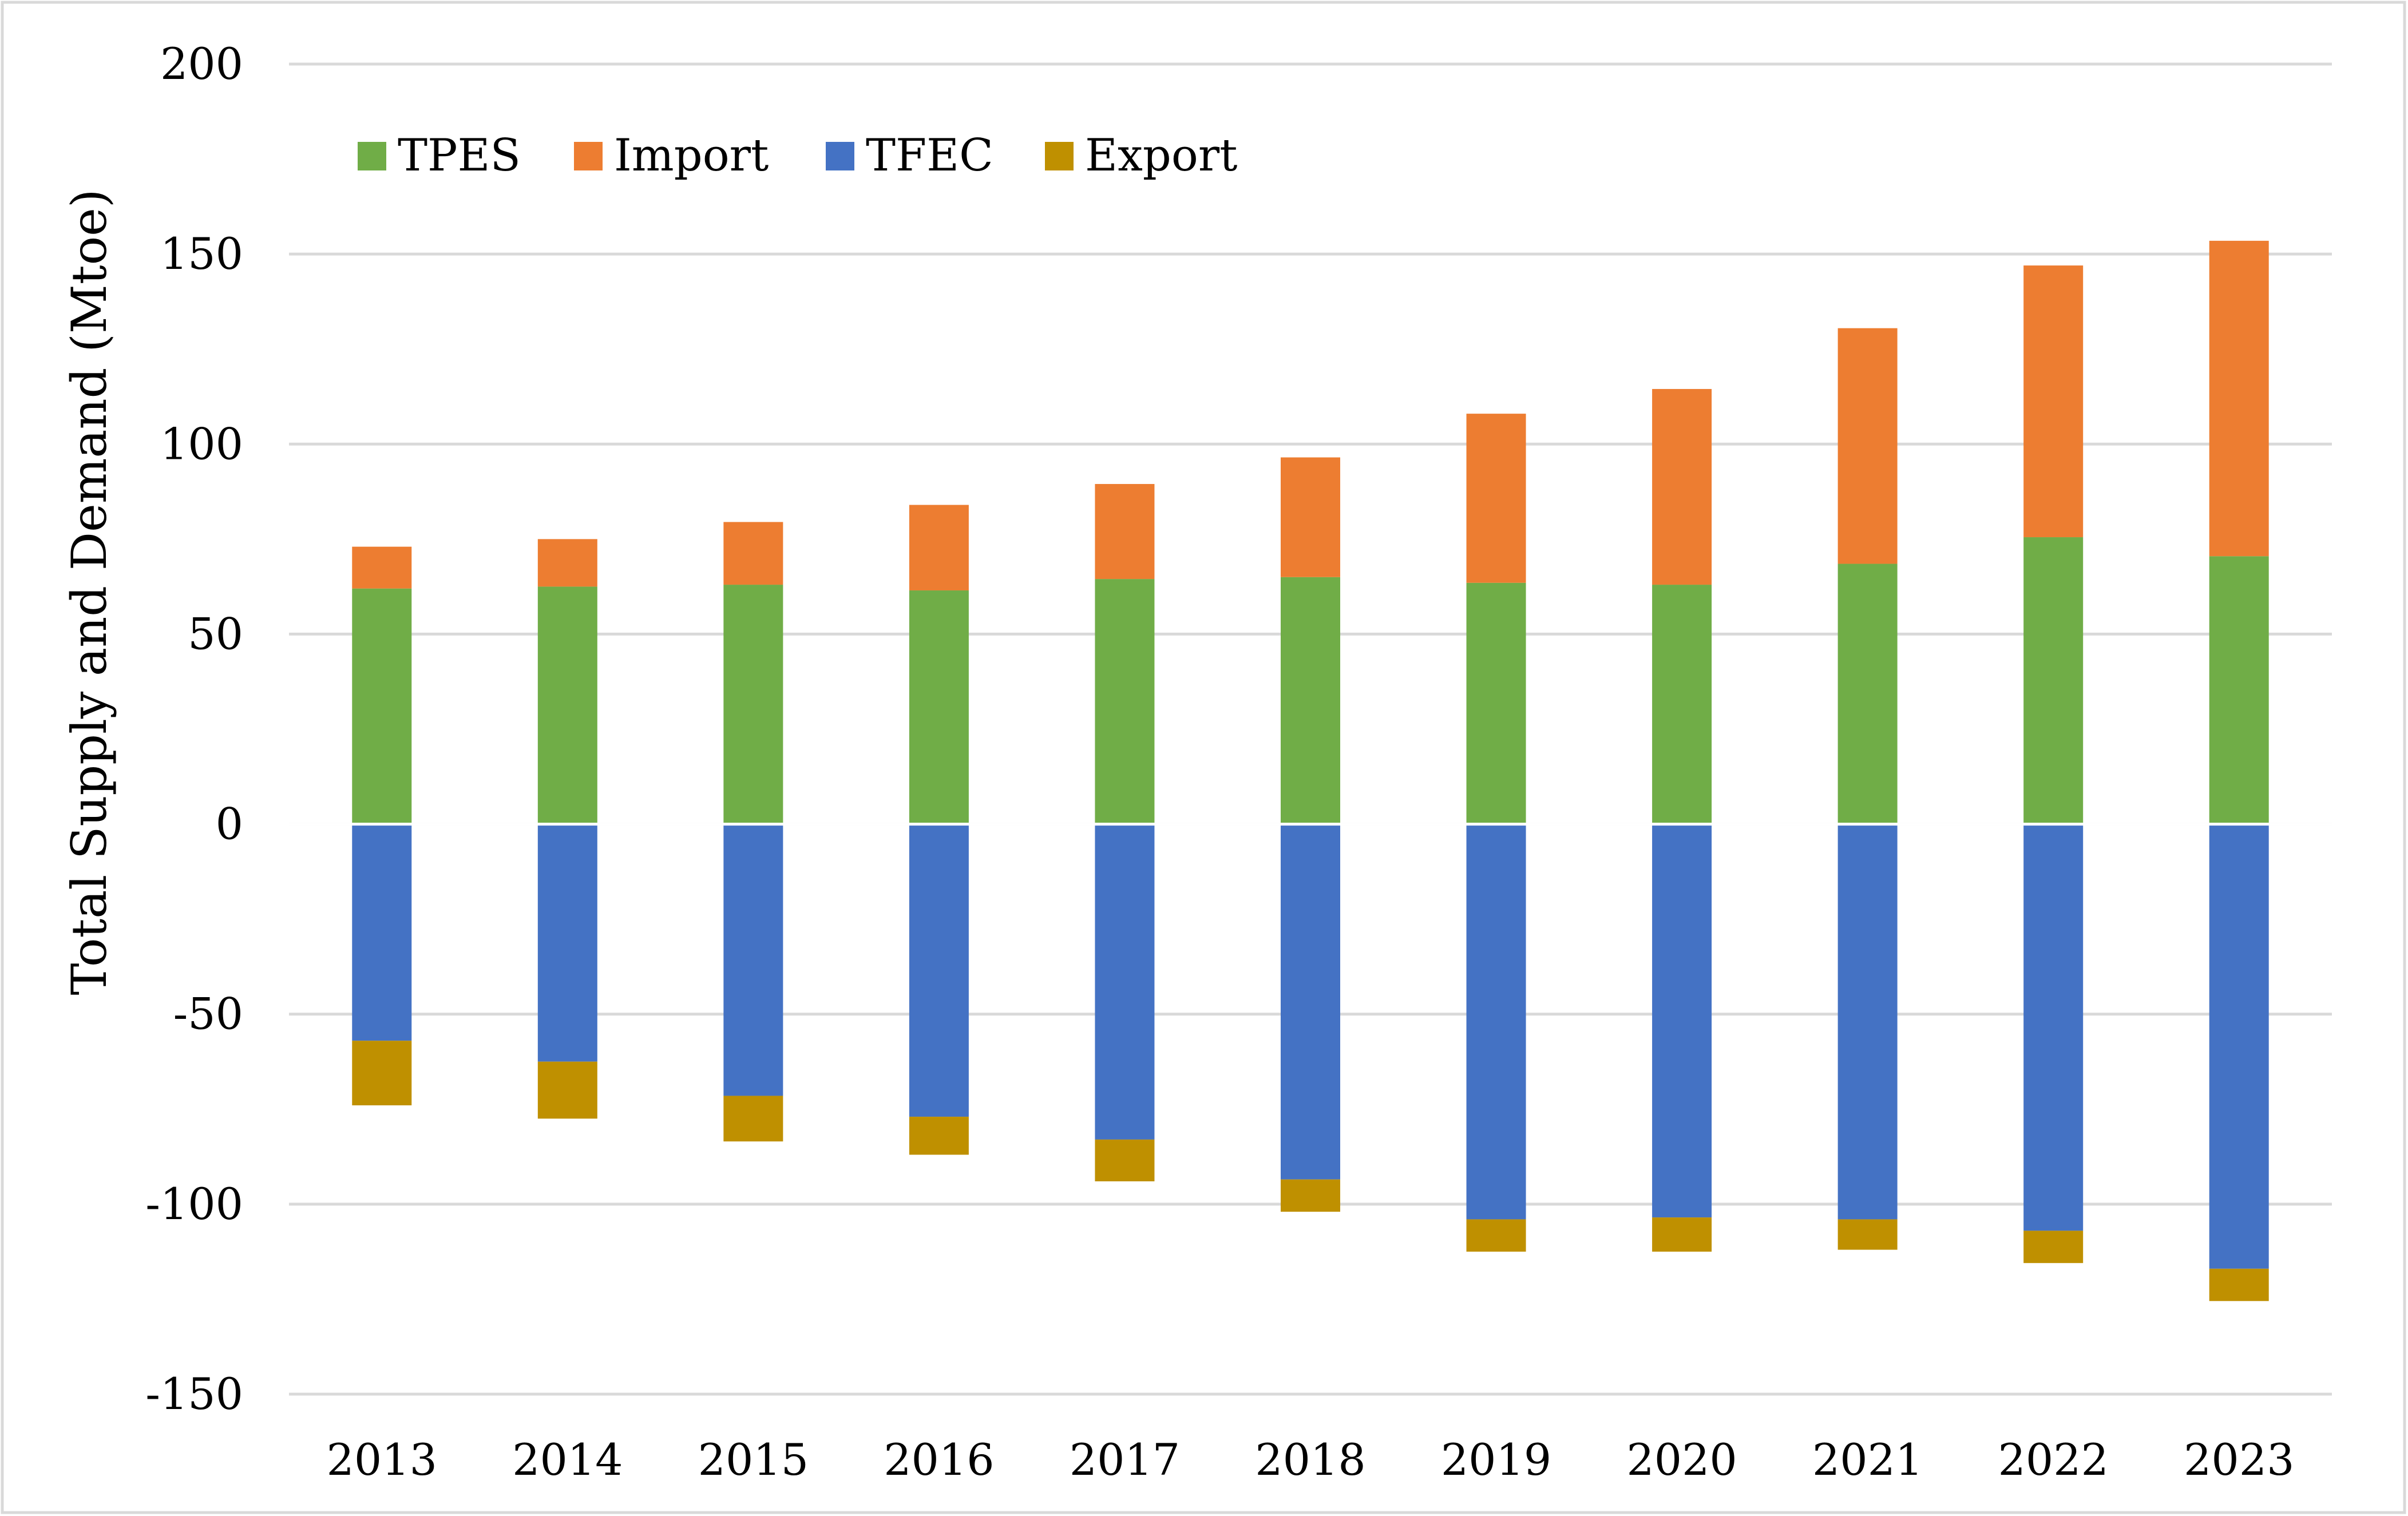 This screenshot has height=1516, width=2408. I want to click on x-tick-label: 2022, so click(2053, 1460).